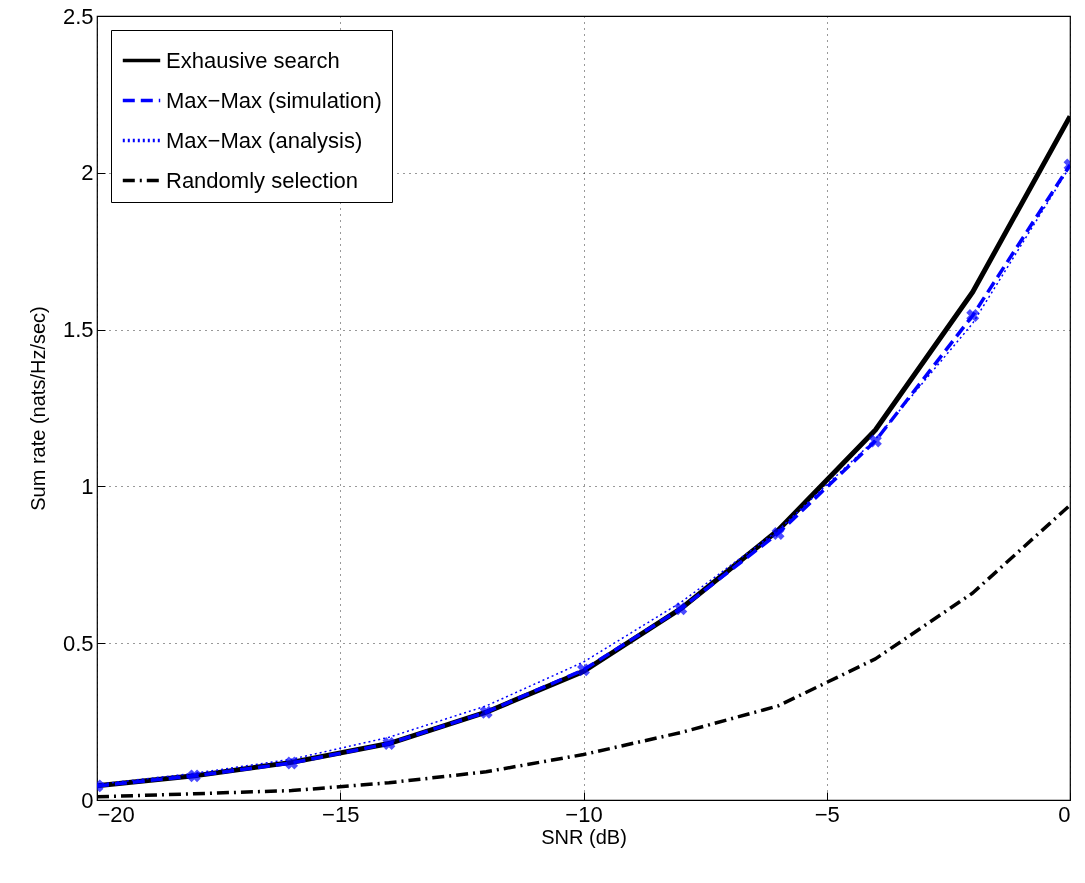 The width and height of the screenshot is (1085, 883). What do you see at coordinates (78, 330) in the screenshot?
I see `y-tick-label: 1.5` at bounding box center [78, 330].